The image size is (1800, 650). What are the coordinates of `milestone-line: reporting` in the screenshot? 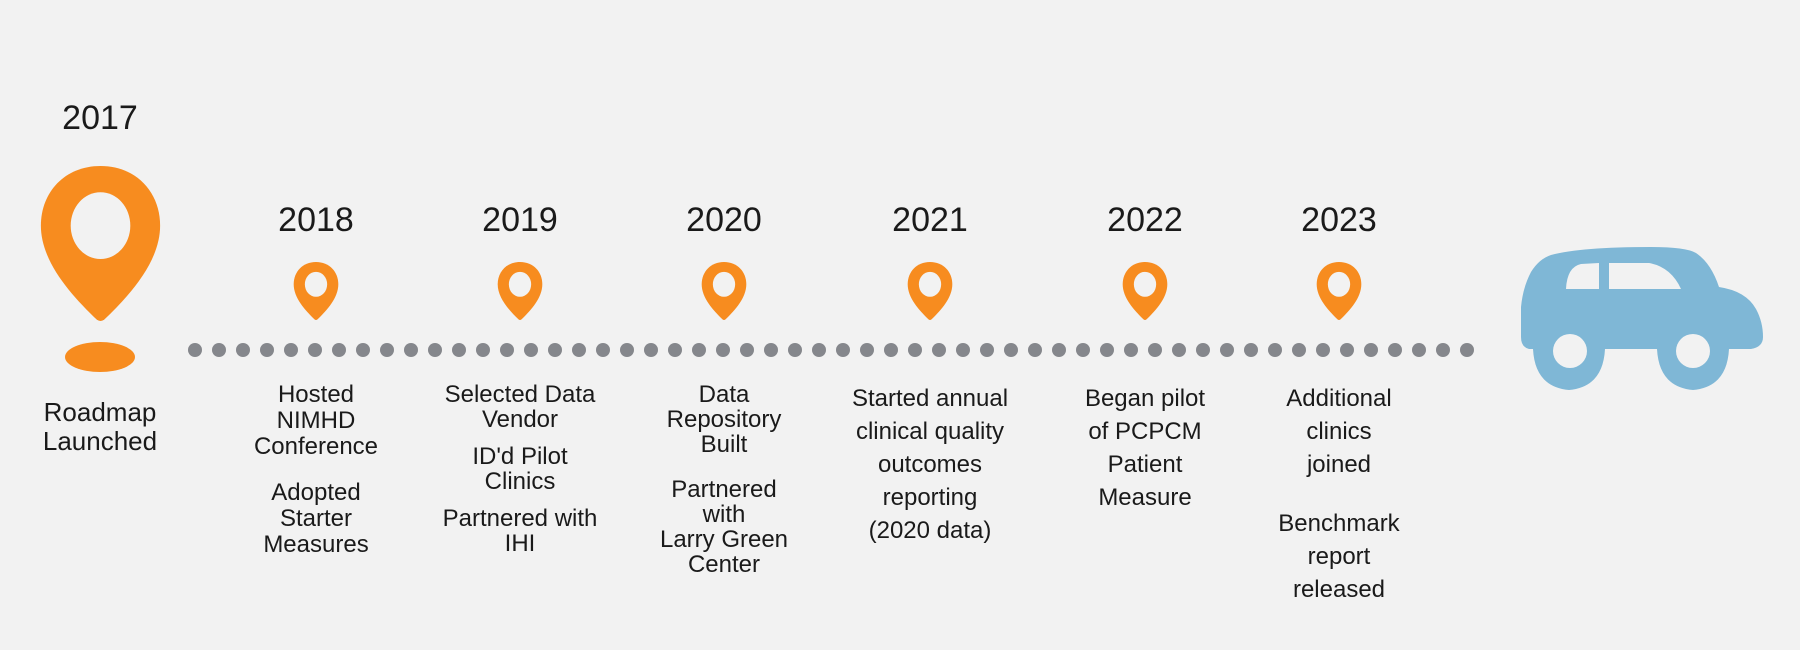 It's located at (930, 497).